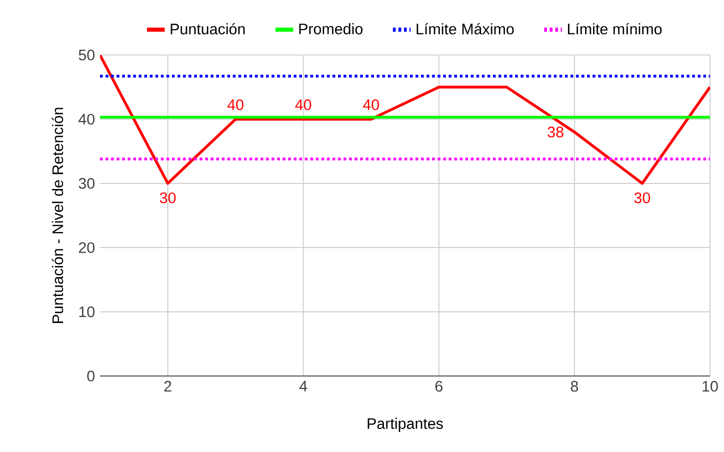 Image resolution: width=724 pixels, height=452 pixels. Describe the element at coordinates (465, 28) in the screenshot. I see `legend-label: Límite Máximo` at that location.